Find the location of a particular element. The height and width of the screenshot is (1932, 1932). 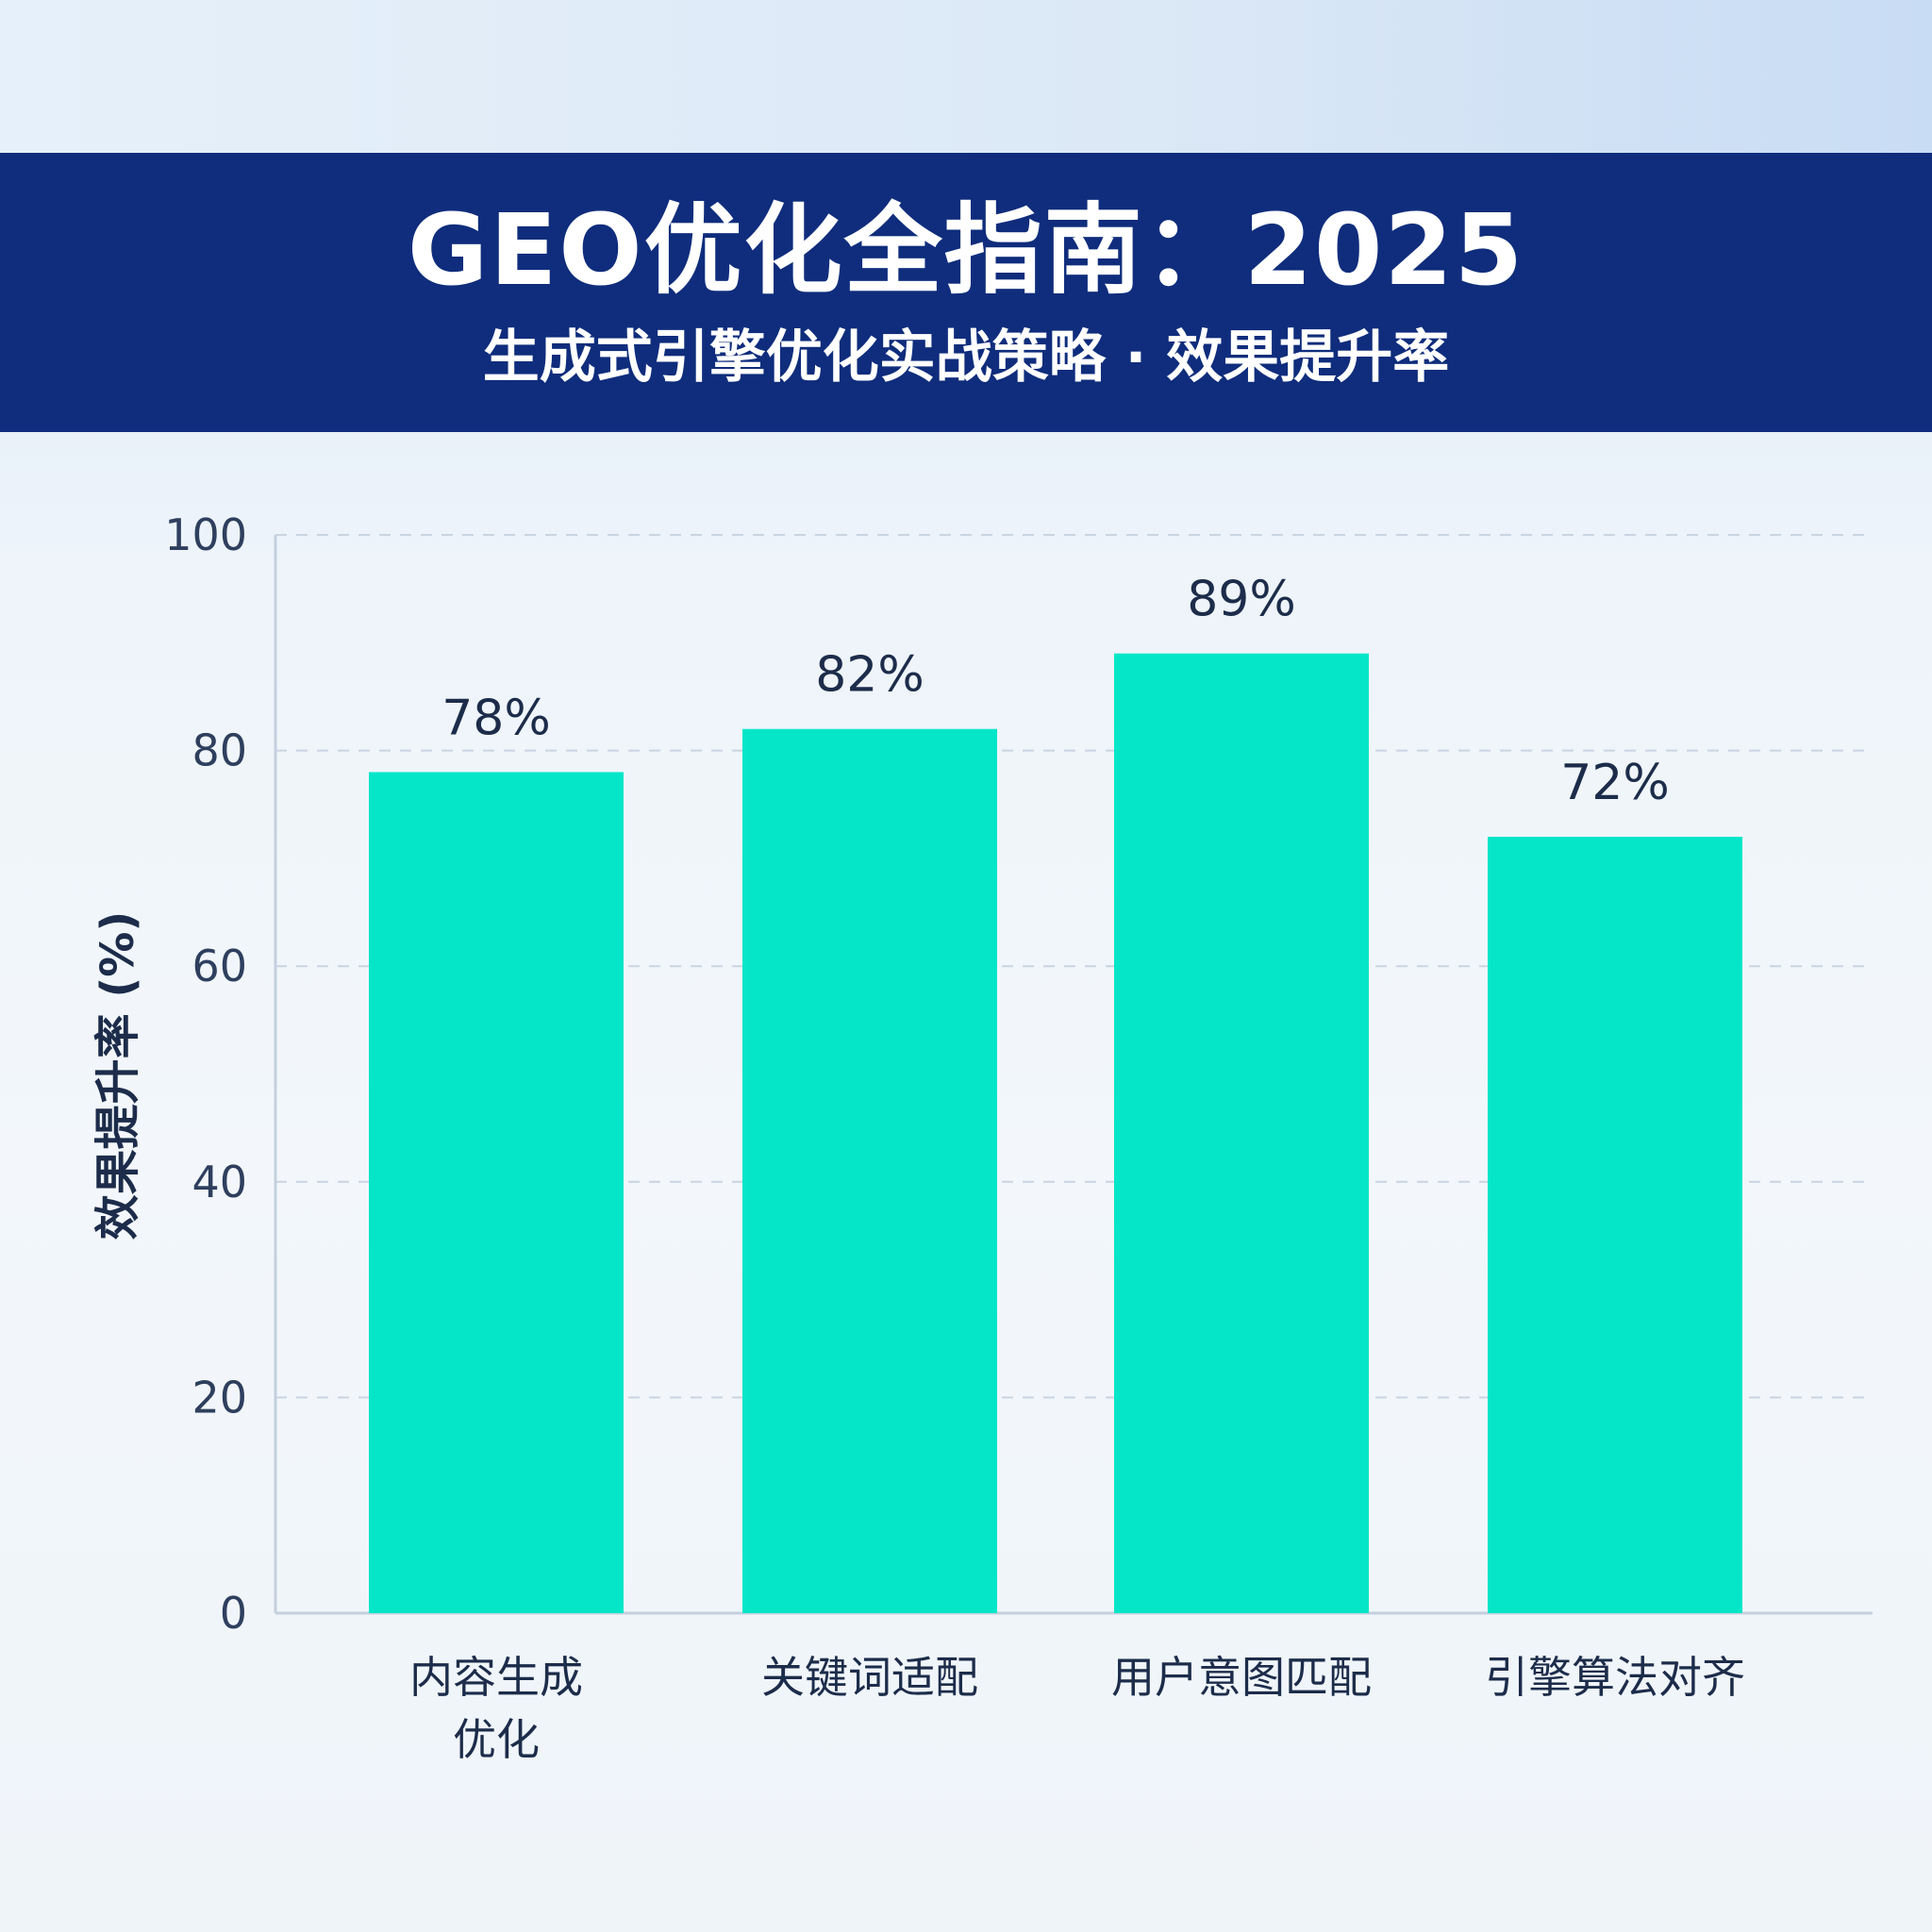

category-label-4: 引擎算法对齐 is located at coordinates (1615, 1677).